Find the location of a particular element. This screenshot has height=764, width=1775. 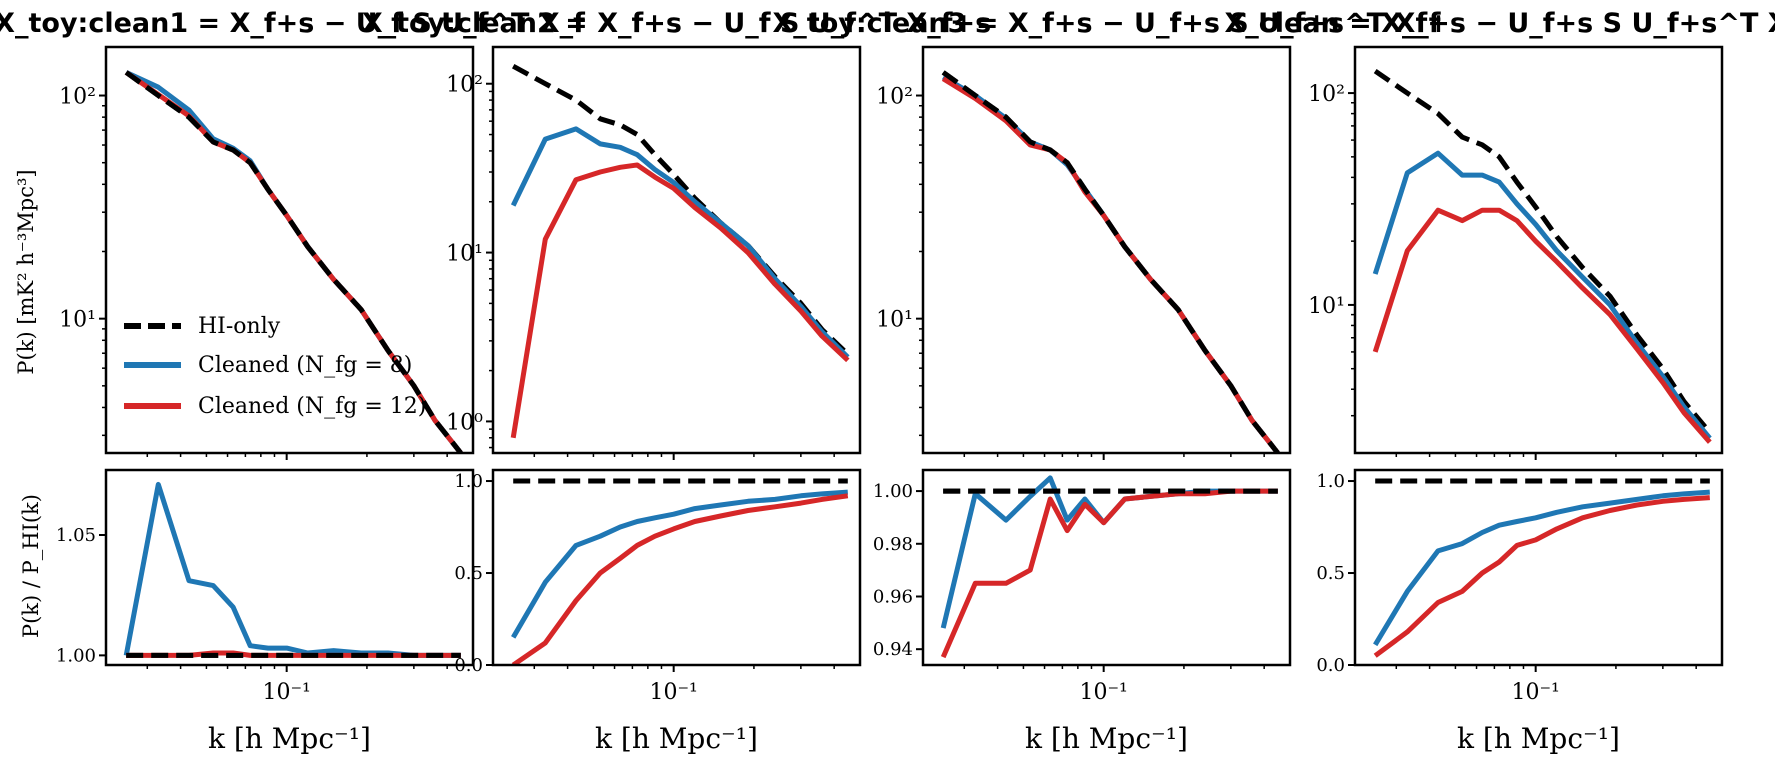

y-tick-label: 10⁰ is located at coordinates (464, 422).